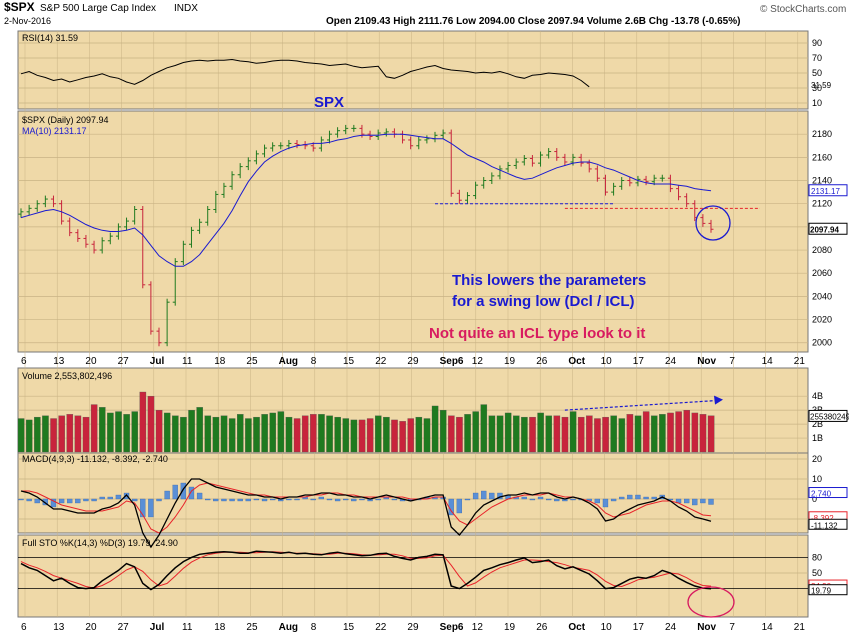 Image resolution: width=849 pixels, height=634 pixels. I want to click on sto-k-line, so click(366, 570).